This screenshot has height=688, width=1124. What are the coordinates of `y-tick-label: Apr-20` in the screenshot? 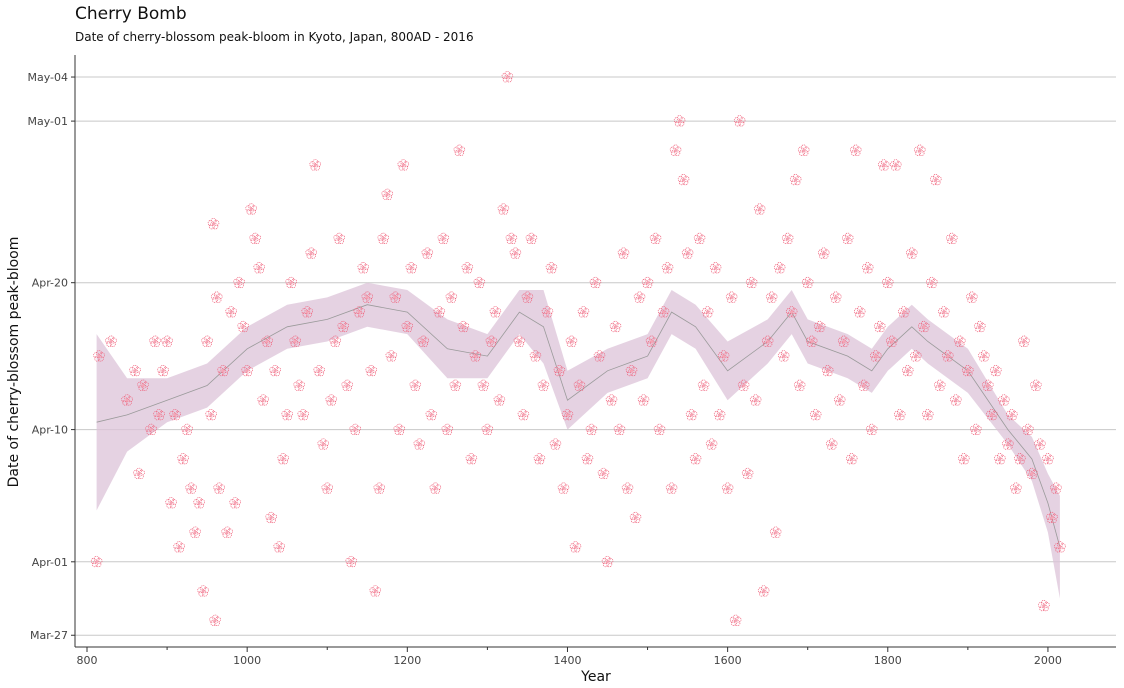 It's located at (50, 283).